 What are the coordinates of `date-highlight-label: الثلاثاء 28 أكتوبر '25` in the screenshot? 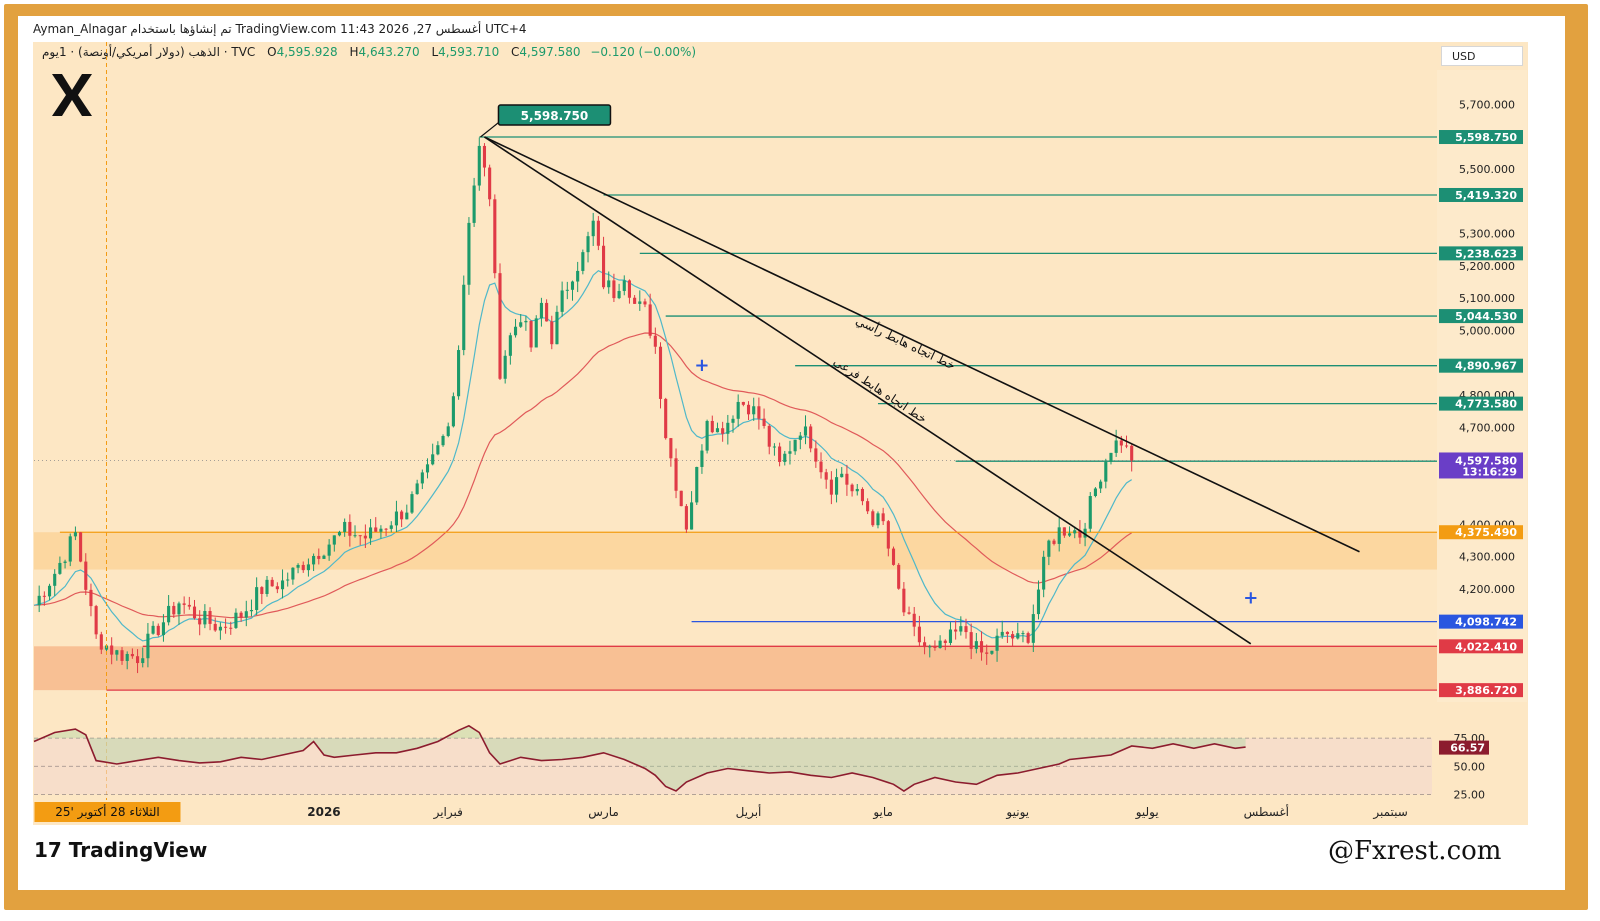 It's located at (107, 812).